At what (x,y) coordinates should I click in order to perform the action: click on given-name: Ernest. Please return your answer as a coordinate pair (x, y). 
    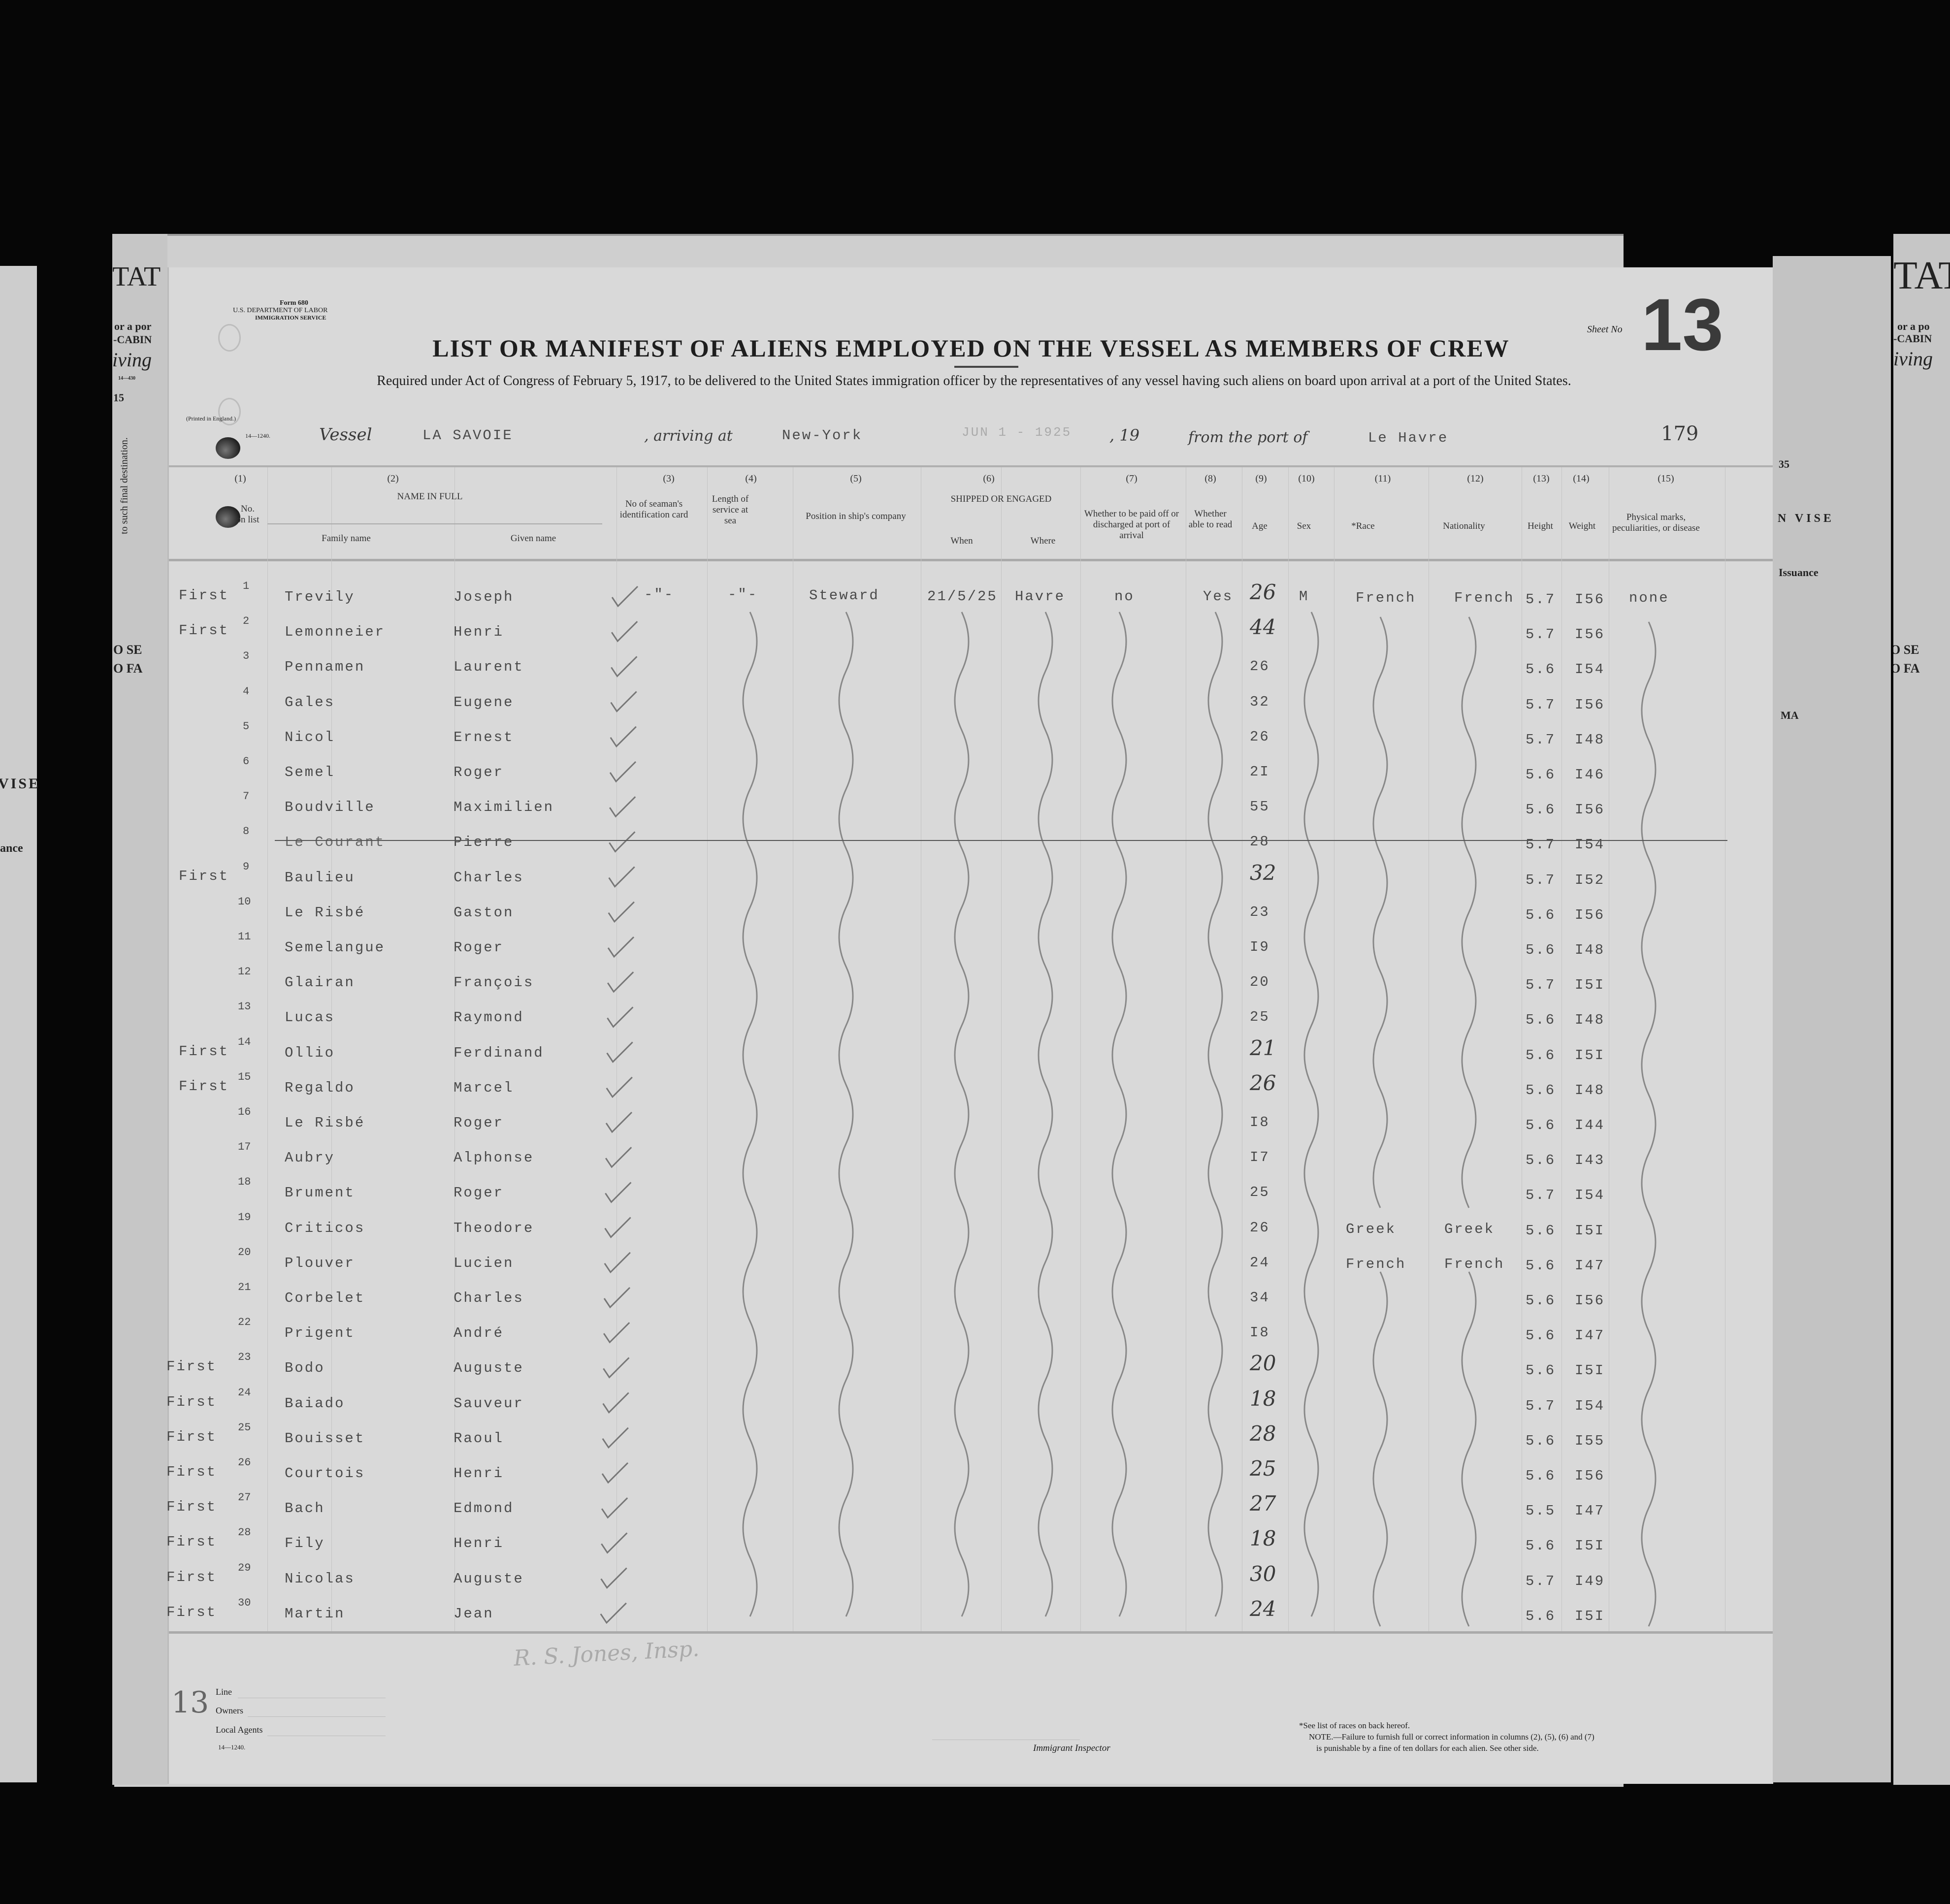
    Looking at the image, I should click on (484, 737).